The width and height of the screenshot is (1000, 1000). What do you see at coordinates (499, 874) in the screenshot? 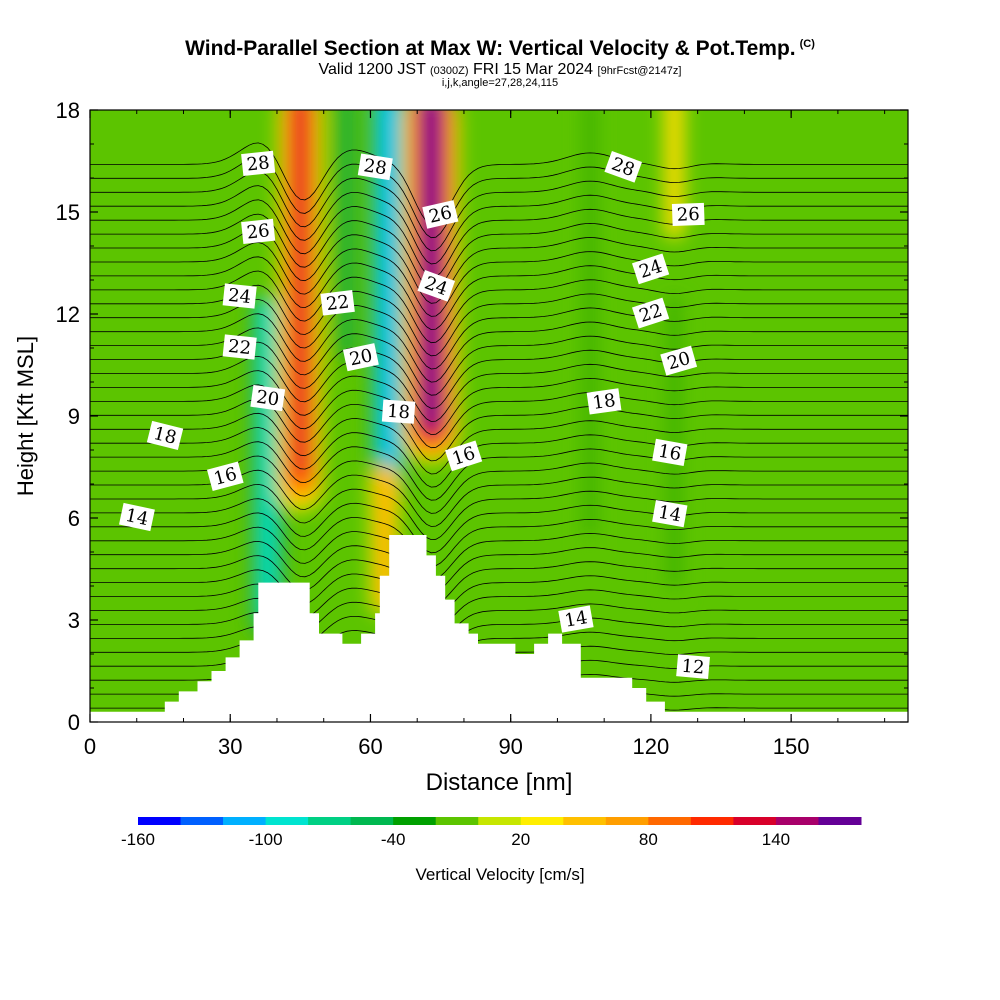
I see `colorbar-label: Vertical Velocity [cm/s]` at bounding box center [499, 874].